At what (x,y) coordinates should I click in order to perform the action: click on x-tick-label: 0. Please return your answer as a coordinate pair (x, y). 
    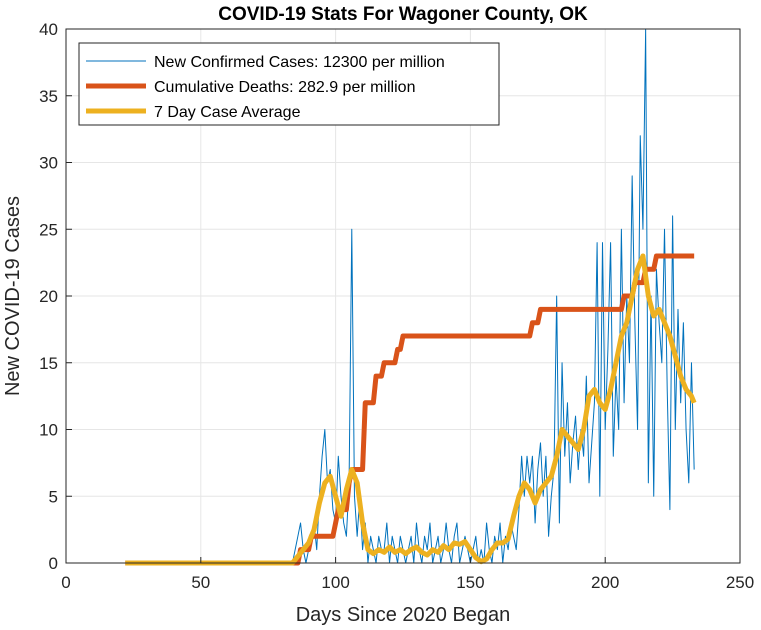
    Looking at the image, I should click on (65, 582).